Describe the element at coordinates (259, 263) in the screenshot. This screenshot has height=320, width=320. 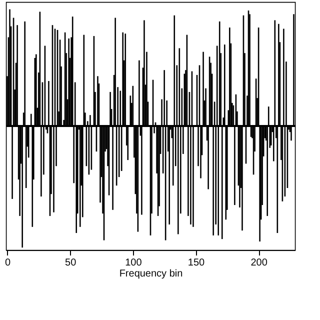
I see `x-tick-label: 200` at that location.